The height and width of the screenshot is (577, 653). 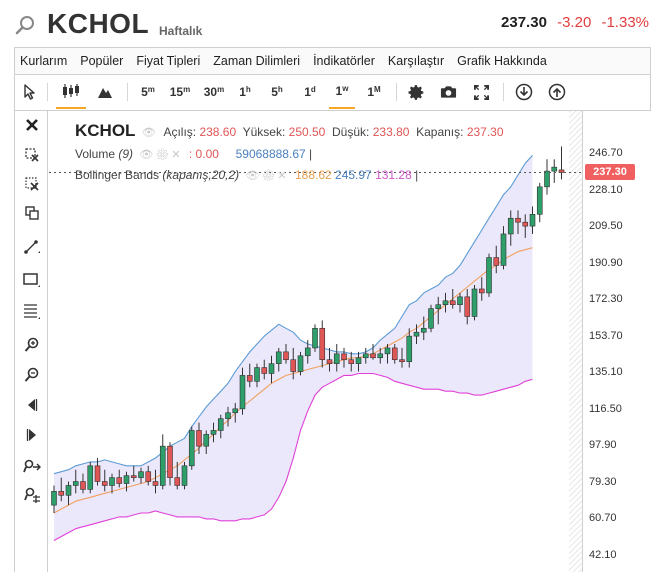 I want to click on crosshair-remove-icon, so click(x=32, y=154).